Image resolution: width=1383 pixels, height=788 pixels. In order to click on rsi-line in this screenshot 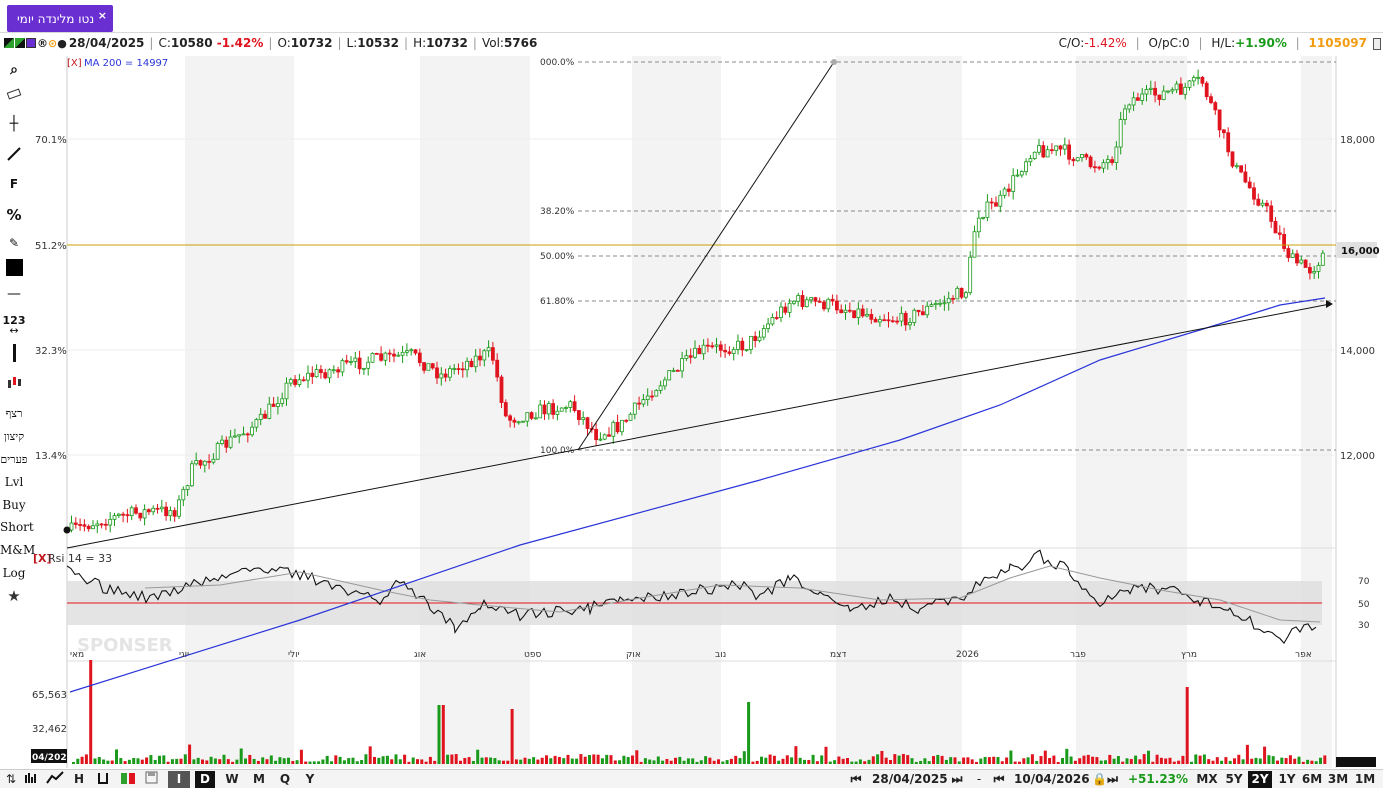, I will do `click(691, 597)`.